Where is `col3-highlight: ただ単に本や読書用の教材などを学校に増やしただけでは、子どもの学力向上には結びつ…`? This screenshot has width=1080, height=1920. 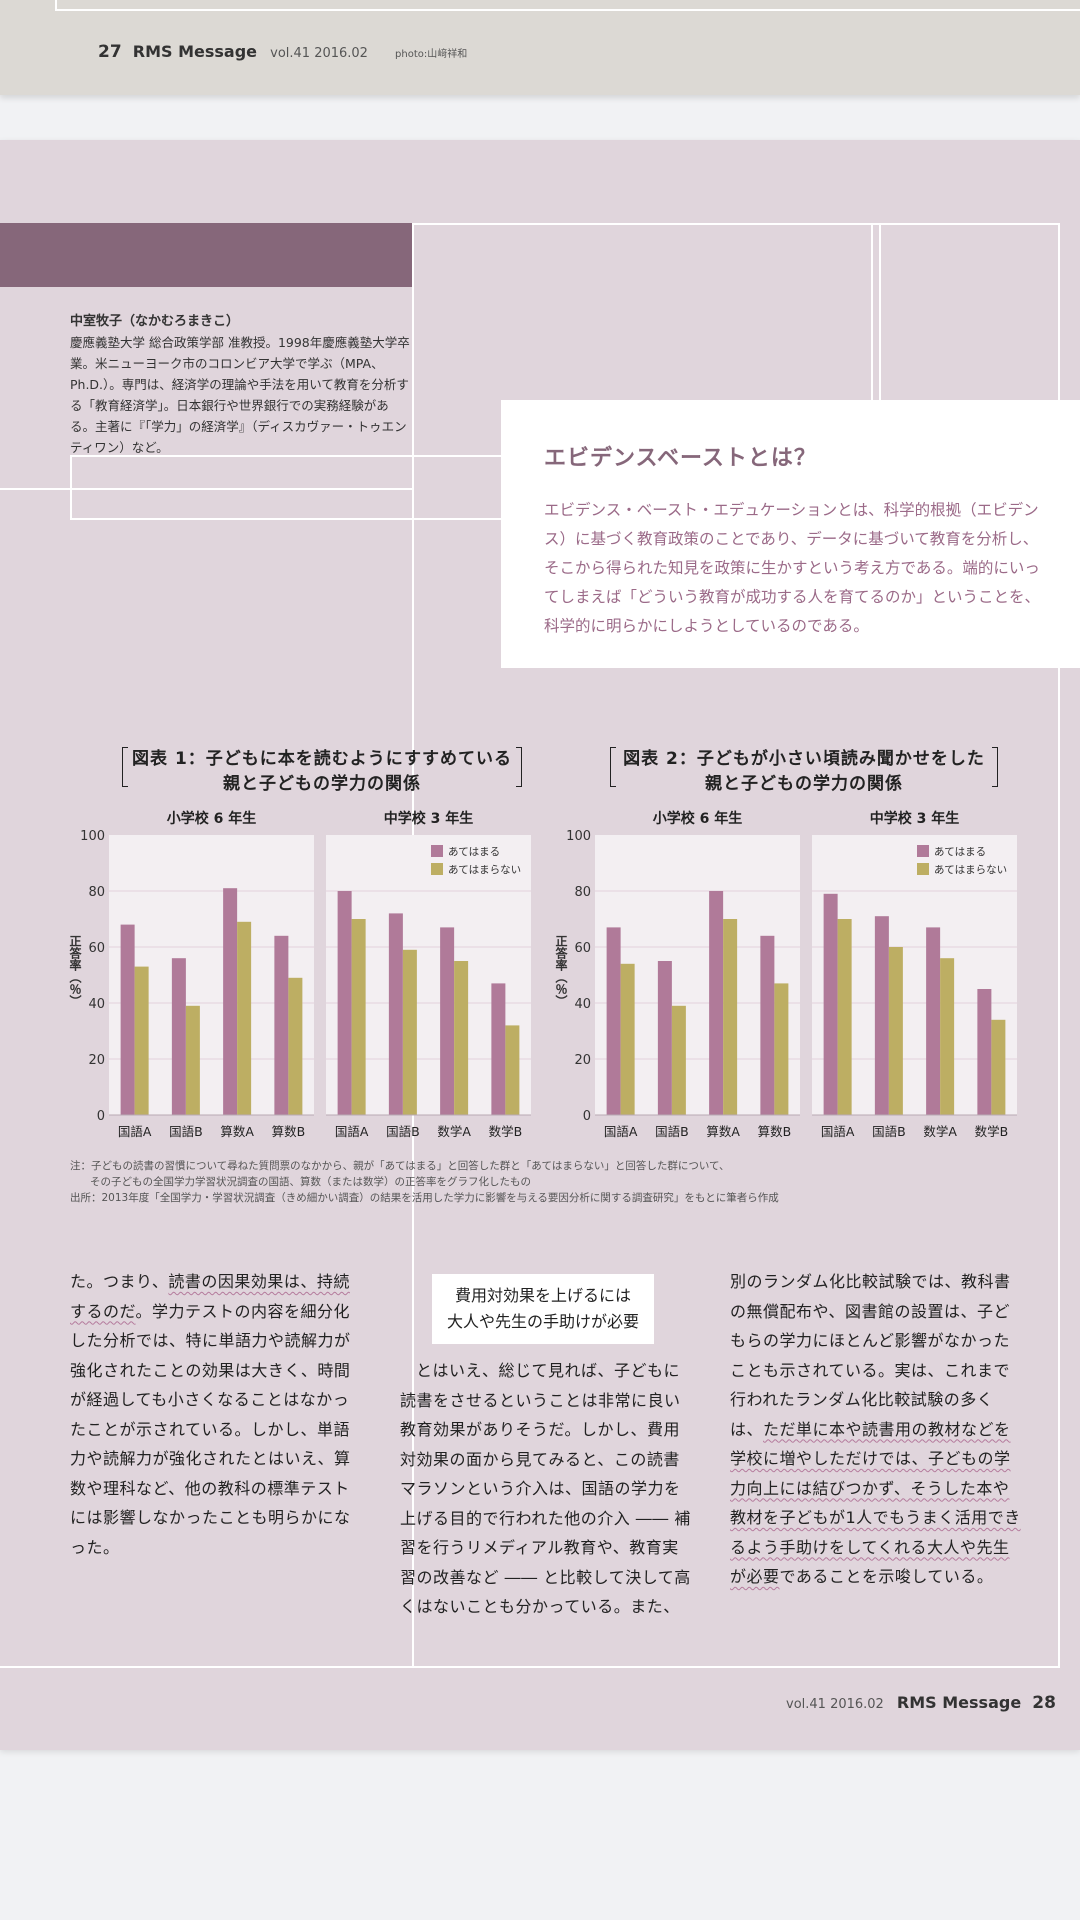 col3-highlight: ただ単に本や読書用の教材などを学校に増やしただけでは、子どもの学力向上には結びつ… is located at coordinates (875, 1503).